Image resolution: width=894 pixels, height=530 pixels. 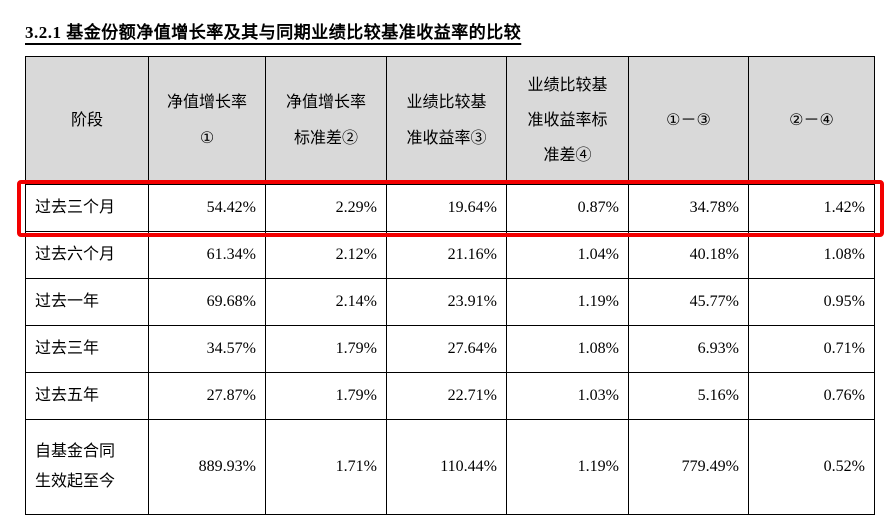 I want to click on value-cell: 0.76%, so click(x=811, y=396).